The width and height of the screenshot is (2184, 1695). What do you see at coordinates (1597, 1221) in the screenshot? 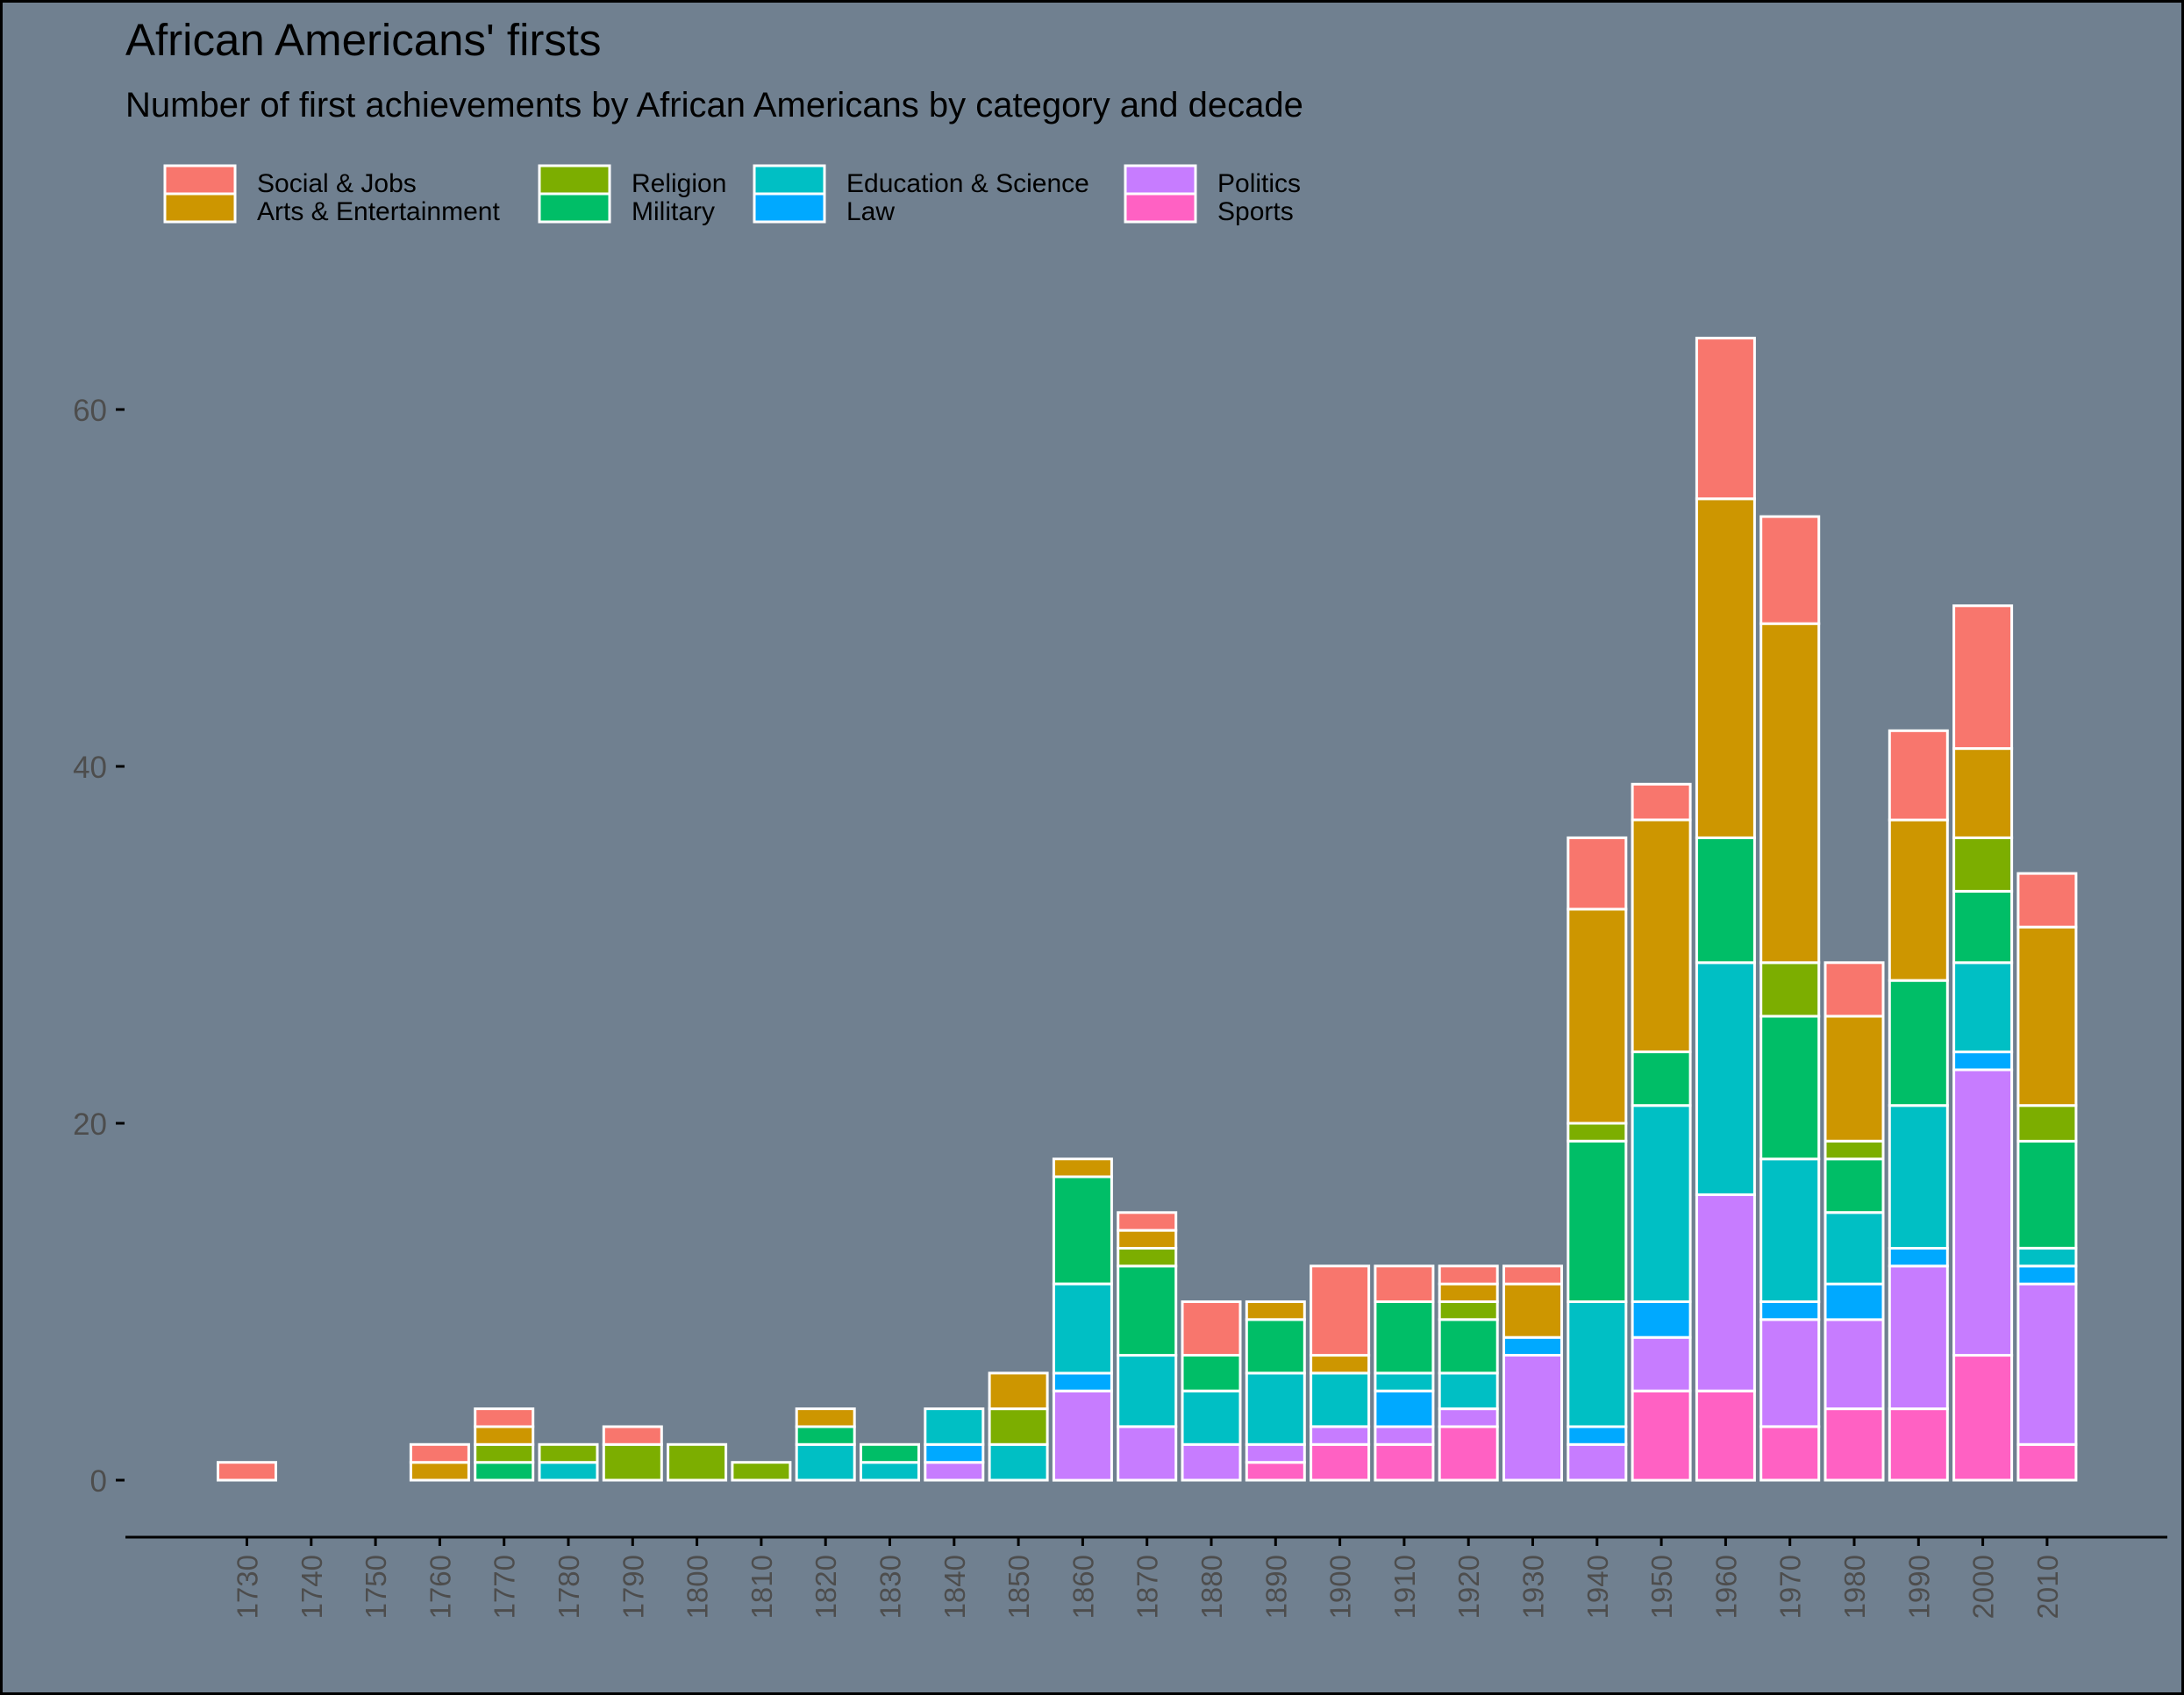
I see `bar-military-1940` at bounding box center [1597, 1221].